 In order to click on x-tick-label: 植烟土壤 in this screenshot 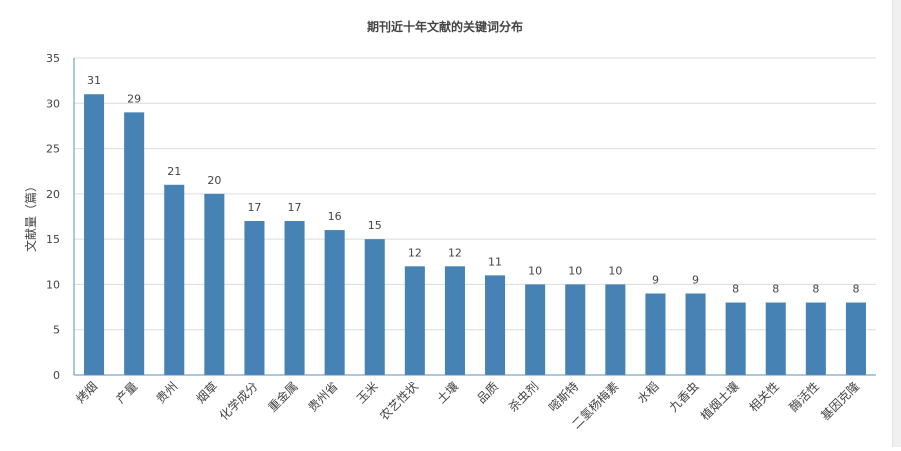, I will do `click(719, 401)`.